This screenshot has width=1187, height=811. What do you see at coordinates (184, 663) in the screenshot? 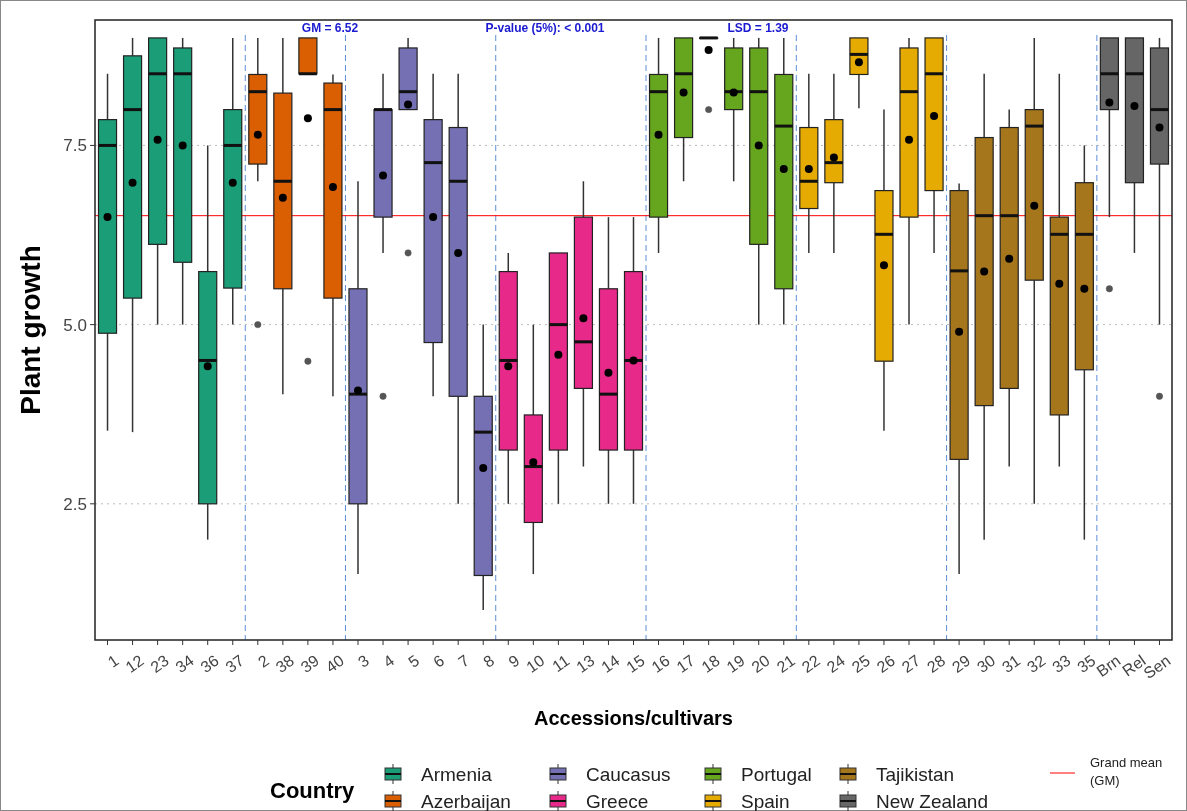
I see `x-tick-label: 34` at bounding box center [184, 663].